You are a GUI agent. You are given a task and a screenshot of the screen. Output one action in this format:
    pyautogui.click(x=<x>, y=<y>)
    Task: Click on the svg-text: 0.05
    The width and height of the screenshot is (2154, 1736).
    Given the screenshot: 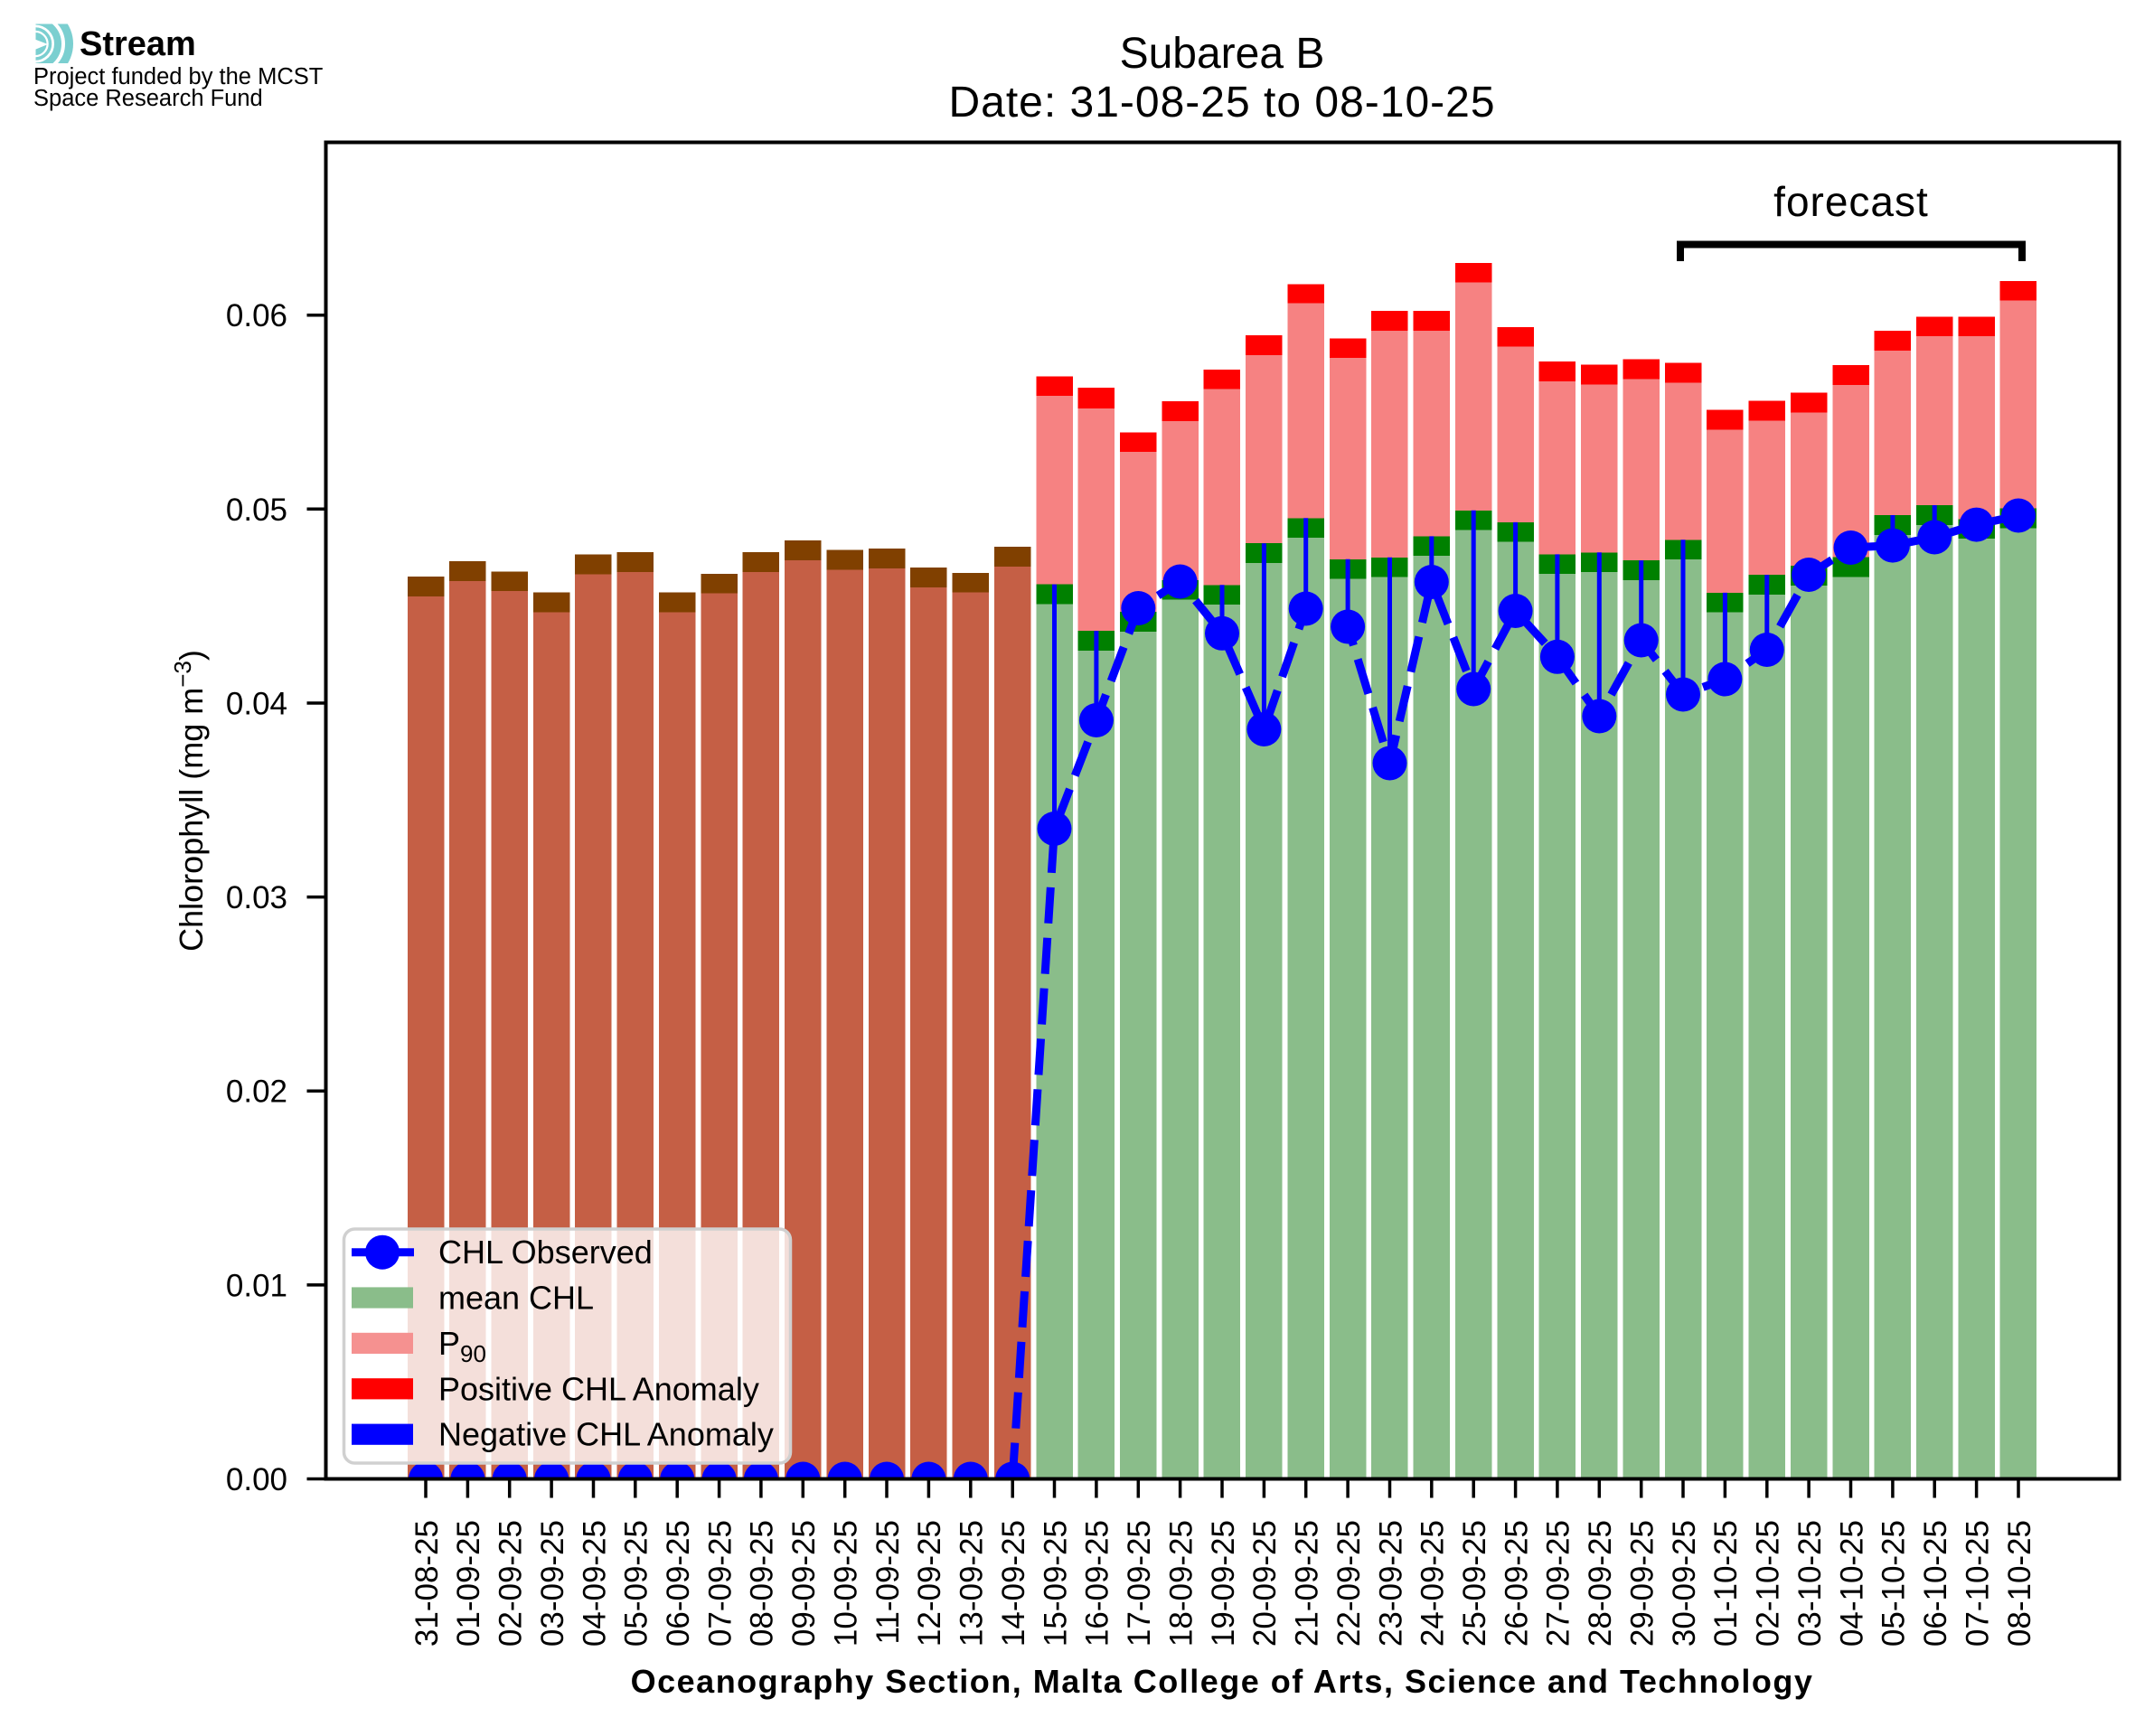 What is the action you would take?
    pyautogui.click(x=256, y=511)
    